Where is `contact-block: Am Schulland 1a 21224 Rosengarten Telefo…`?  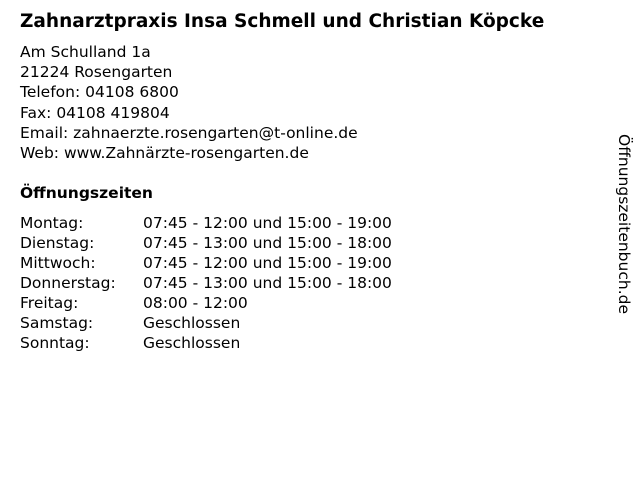 contact-block: Am Schulland 1a 21224 Rosengarten Telefo… is located at coordinates (189, 102).